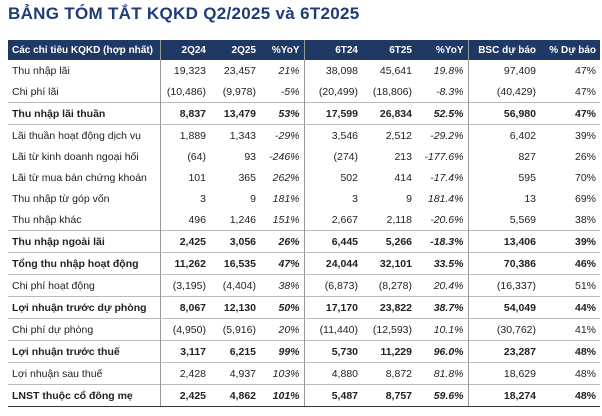  I want to click on cell: 213, so click(403, 156).